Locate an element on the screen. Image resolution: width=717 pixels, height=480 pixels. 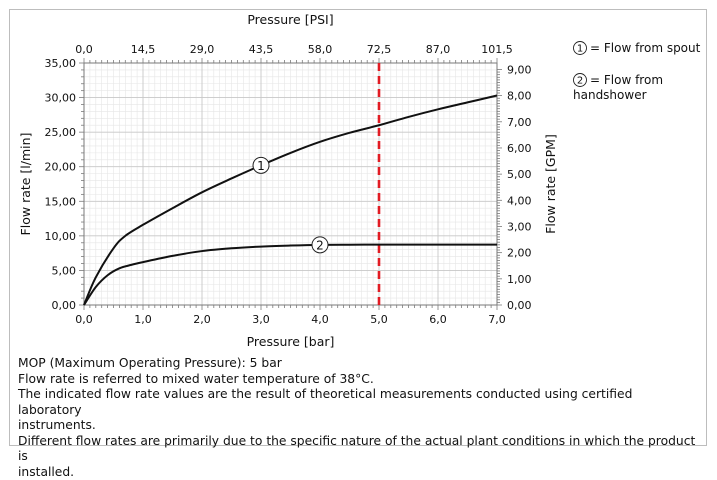
legend-text-cont-2: handshower is located at coordinates (610, 95).